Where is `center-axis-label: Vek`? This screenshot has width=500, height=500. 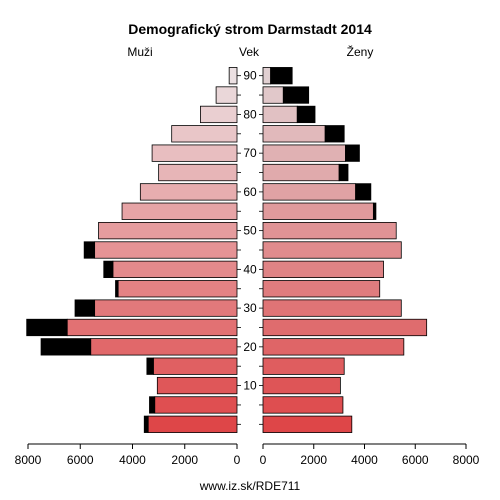 center-axis-label: Vek is located at coordinates (249, 52).